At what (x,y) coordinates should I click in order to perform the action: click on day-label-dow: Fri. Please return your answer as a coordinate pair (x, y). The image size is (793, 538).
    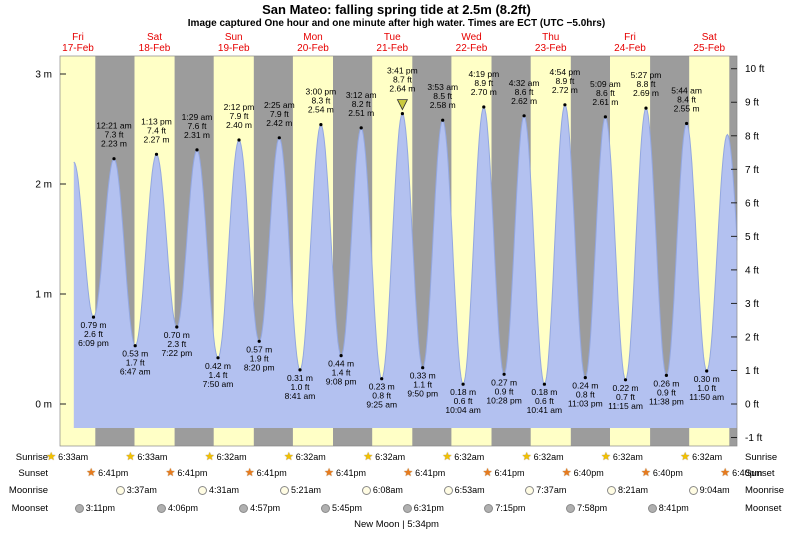
    Looking at the image, I should click on (78, 37).